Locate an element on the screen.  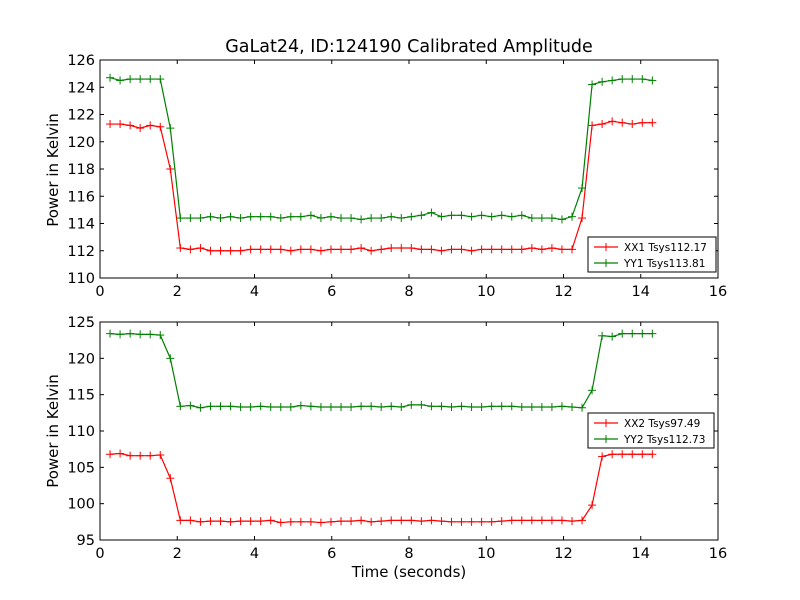
top-x-tick-label: 10 is located at coordinates (486, 292).